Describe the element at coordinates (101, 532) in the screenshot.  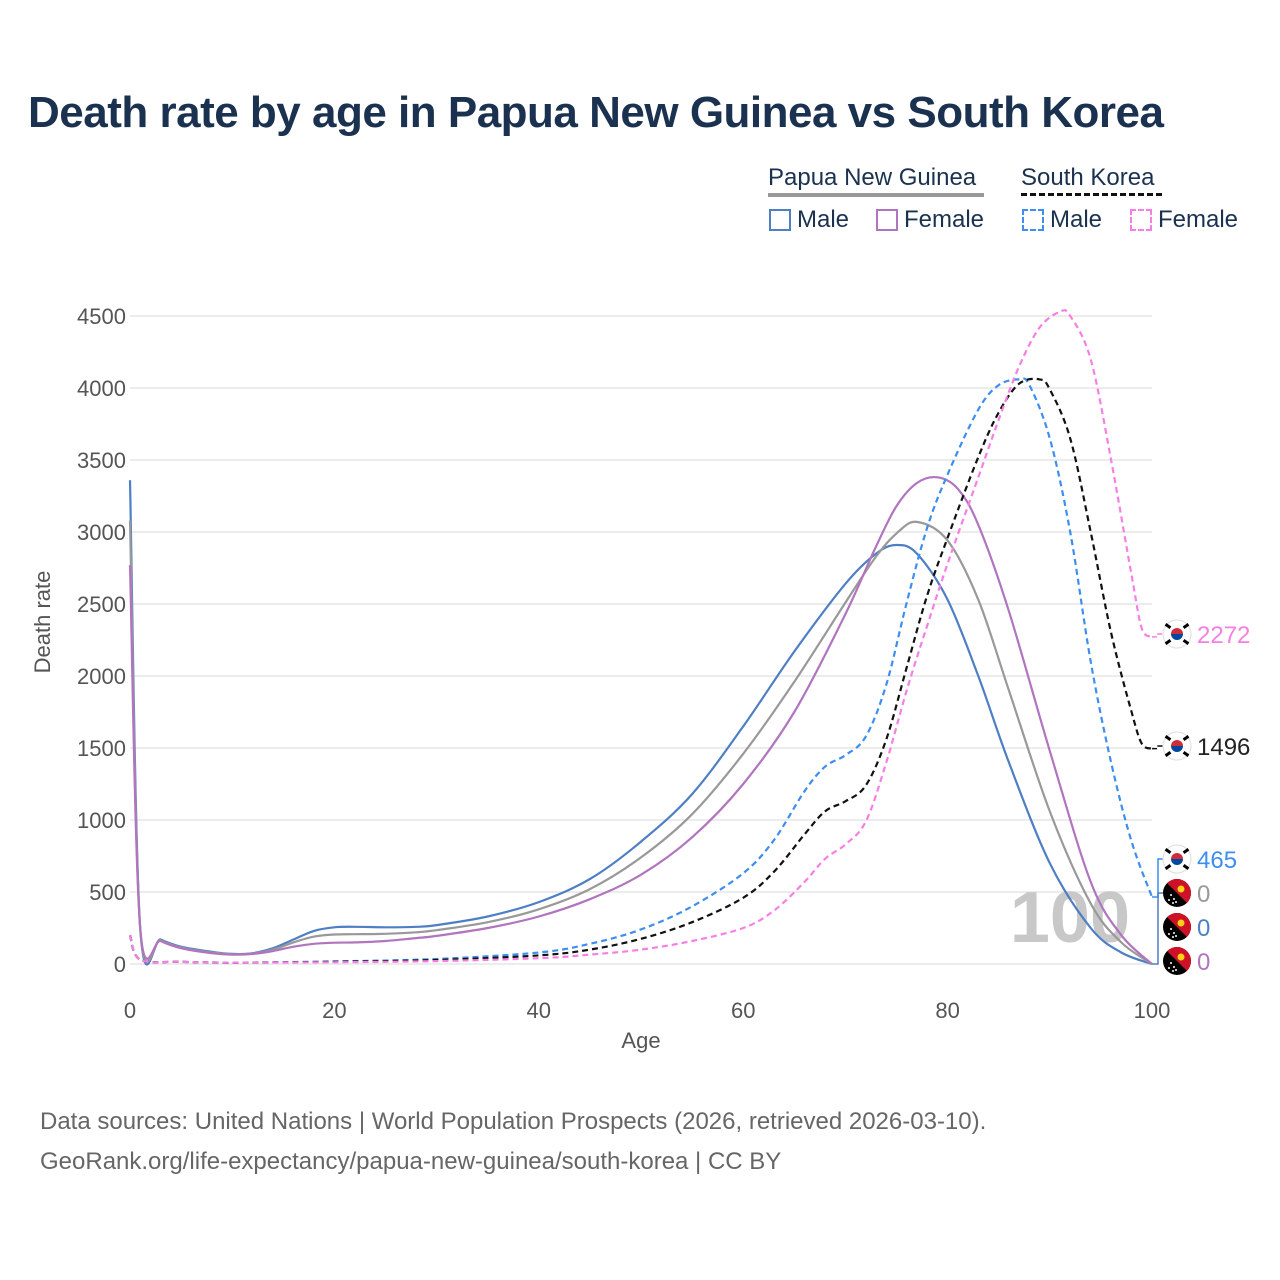
I see `y-tick-label: 3000` at that location.